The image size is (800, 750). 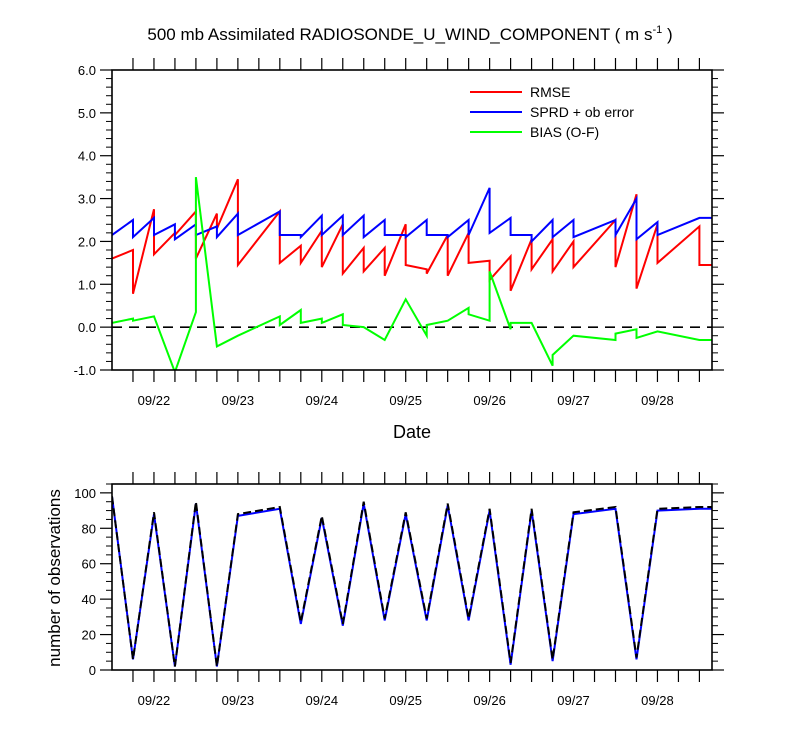 I want to click on top-series-rmse, so click(x=412, y=236).